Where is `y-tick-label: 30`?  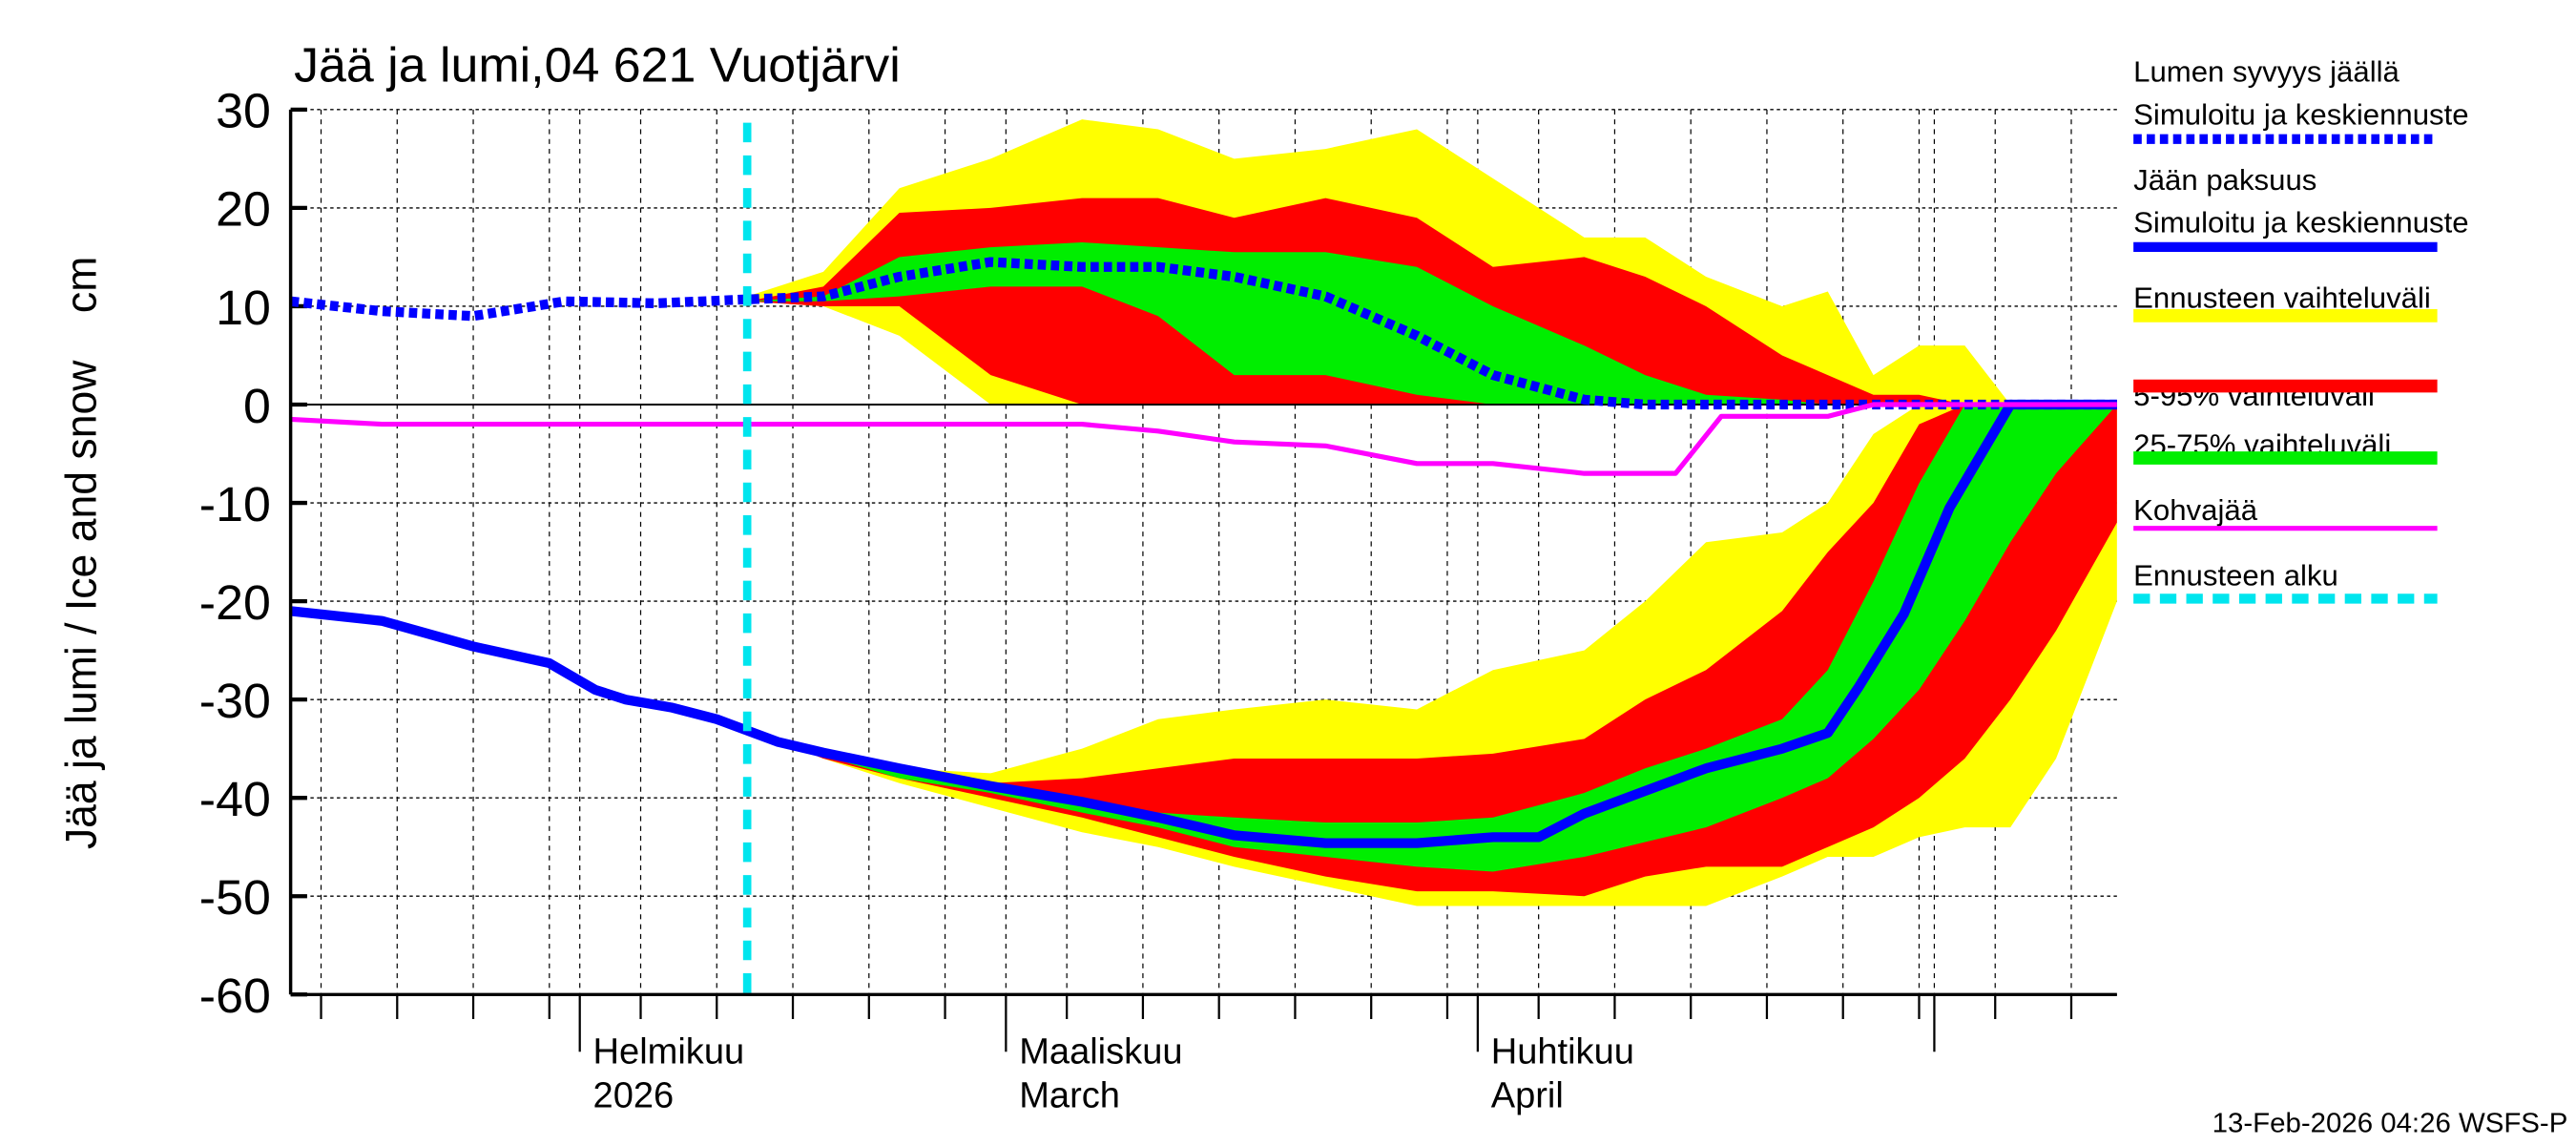
y-tick-label: 30 is located at coordinates (243, 110).